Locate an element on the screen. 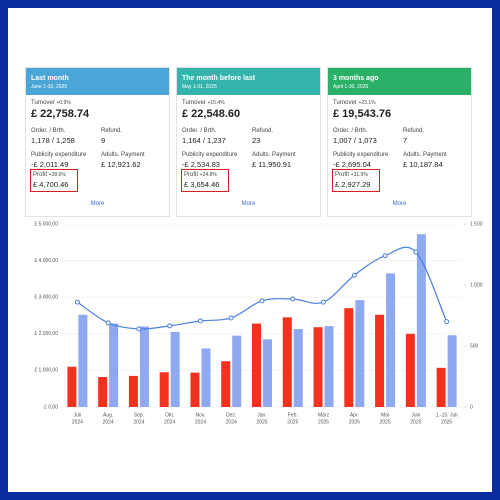 Image resolution: width=500 pixels, height=500 pixels. value: 1,178 / 1,258 is located at coordinates (53, 140).